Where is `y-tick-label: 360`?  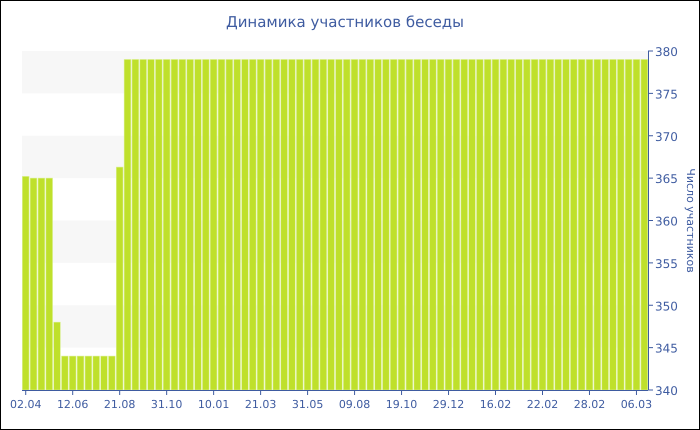 y-tick-label: 360 is located at coordinates (666, 221).